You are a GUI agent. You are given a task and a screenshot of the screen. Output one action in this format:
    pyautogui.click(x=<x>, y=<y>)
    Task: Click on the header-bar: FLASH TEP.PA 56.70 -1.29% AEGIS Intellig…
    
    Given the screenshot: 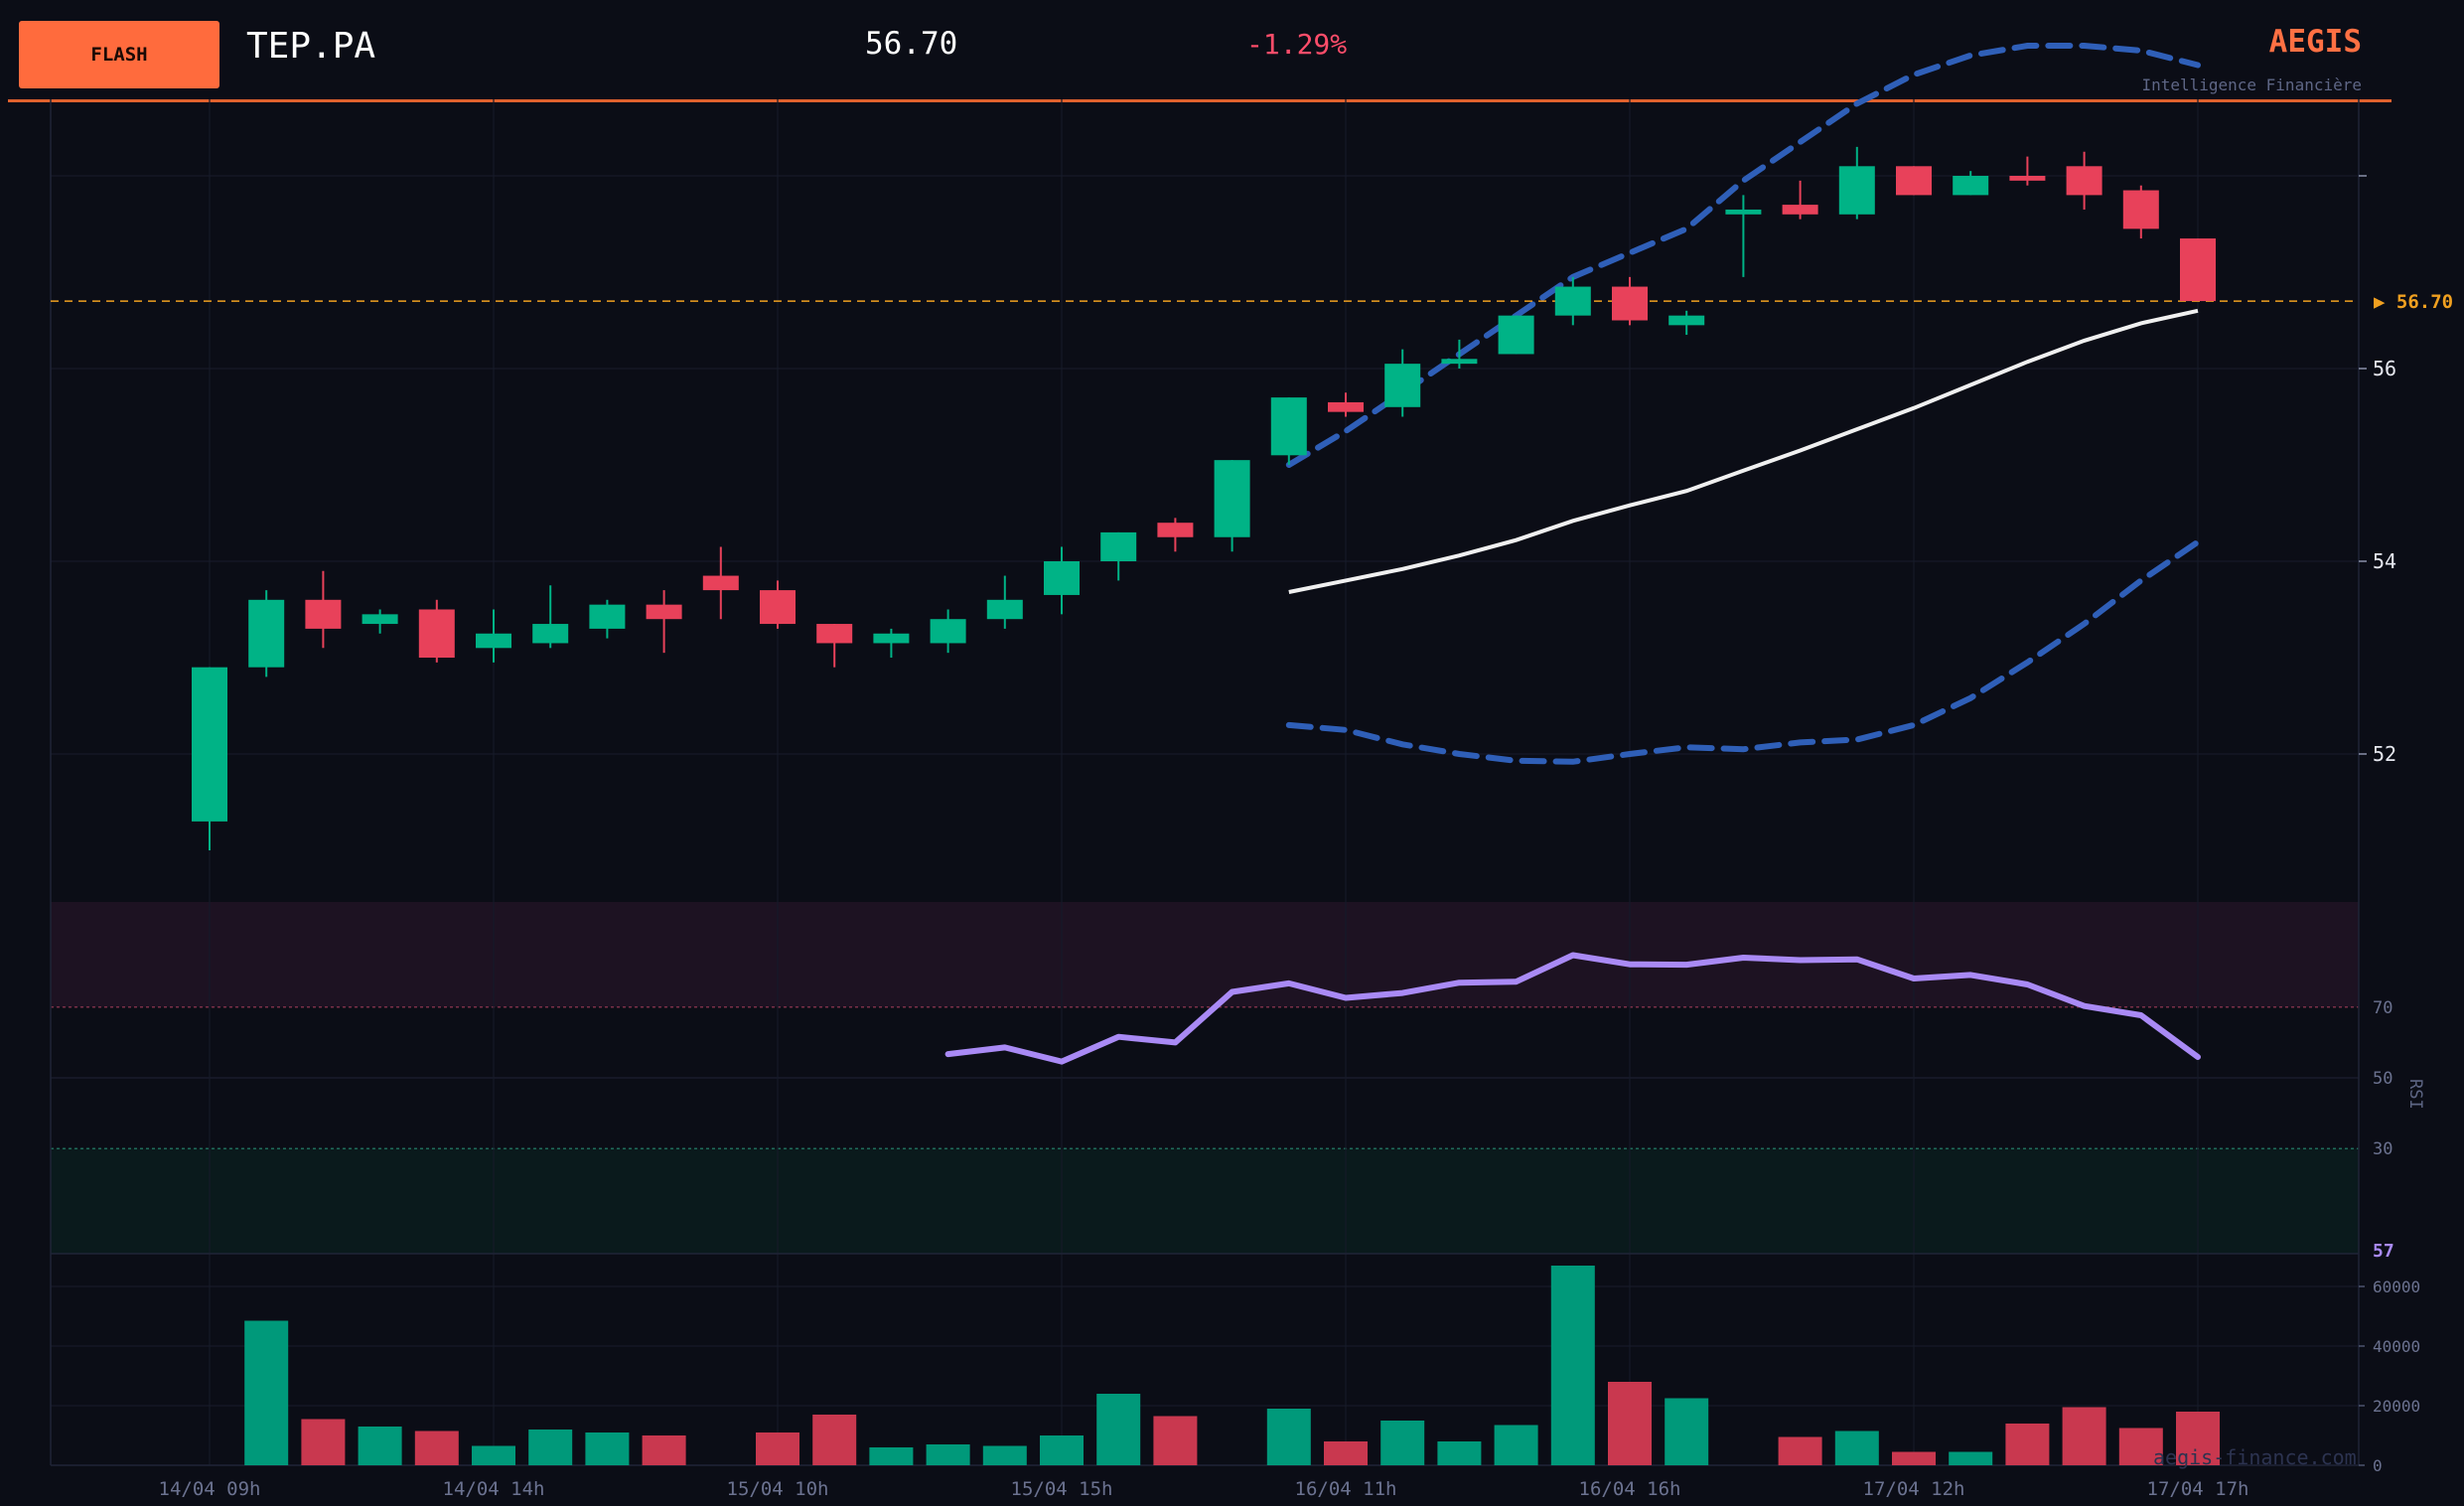 What is the action you would take?
    pyautogui.click(x=1232, y=51)
    